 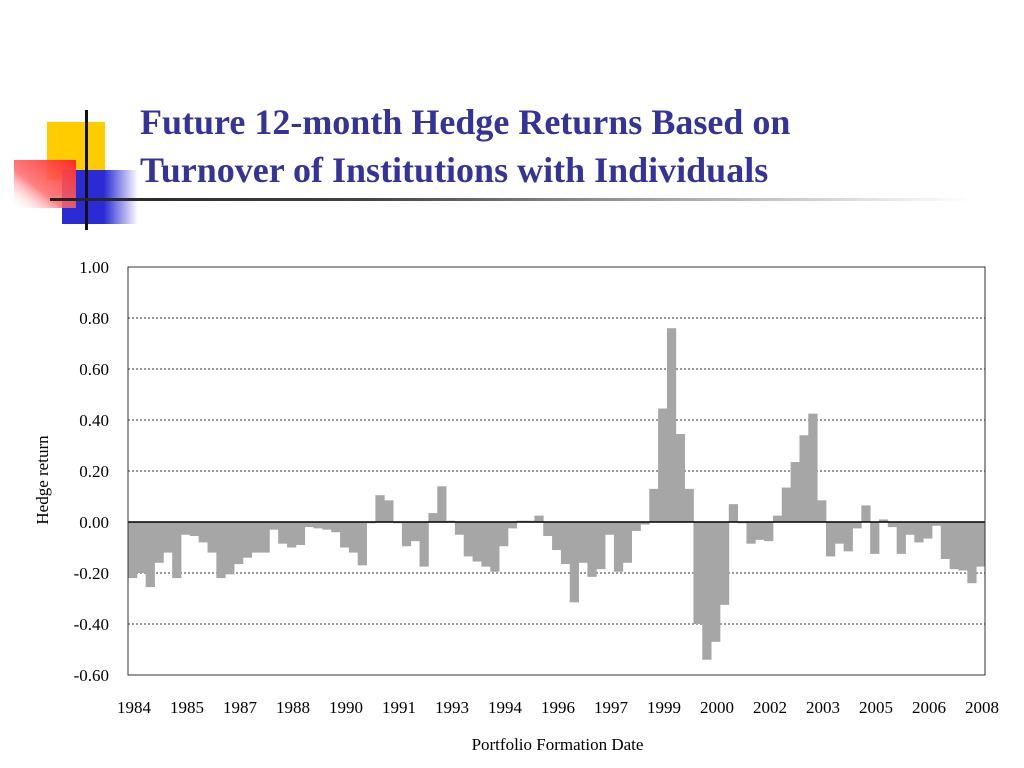 What do you see at coordinates (505, 707) in the screenshot?
I see `x-tick-label: 1994` at bounding box center [505, 707].